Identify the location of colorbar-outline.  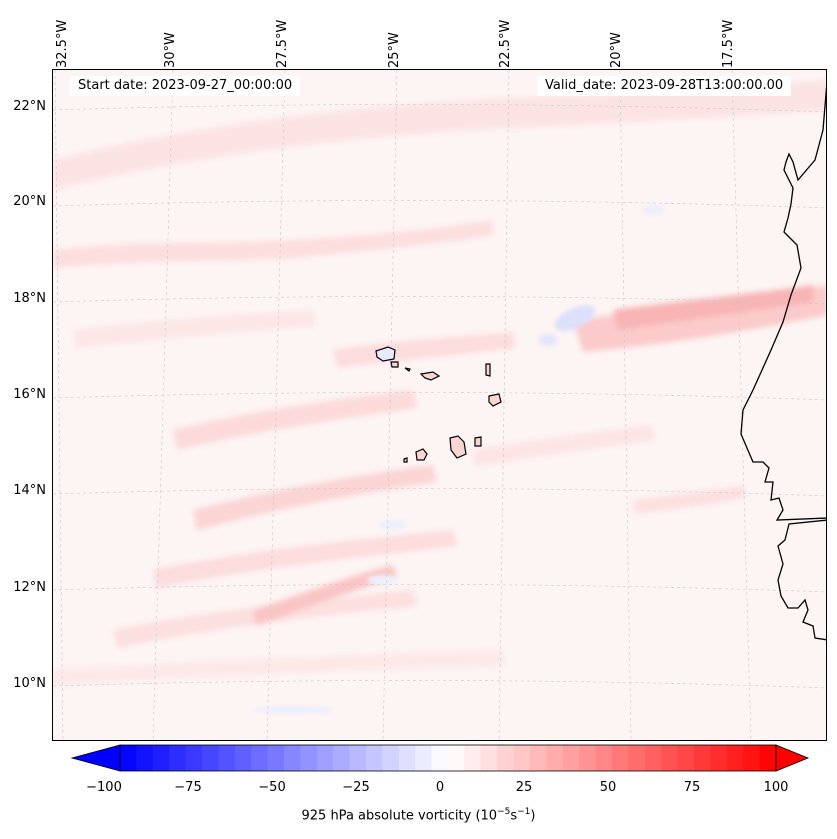
(448, 758).